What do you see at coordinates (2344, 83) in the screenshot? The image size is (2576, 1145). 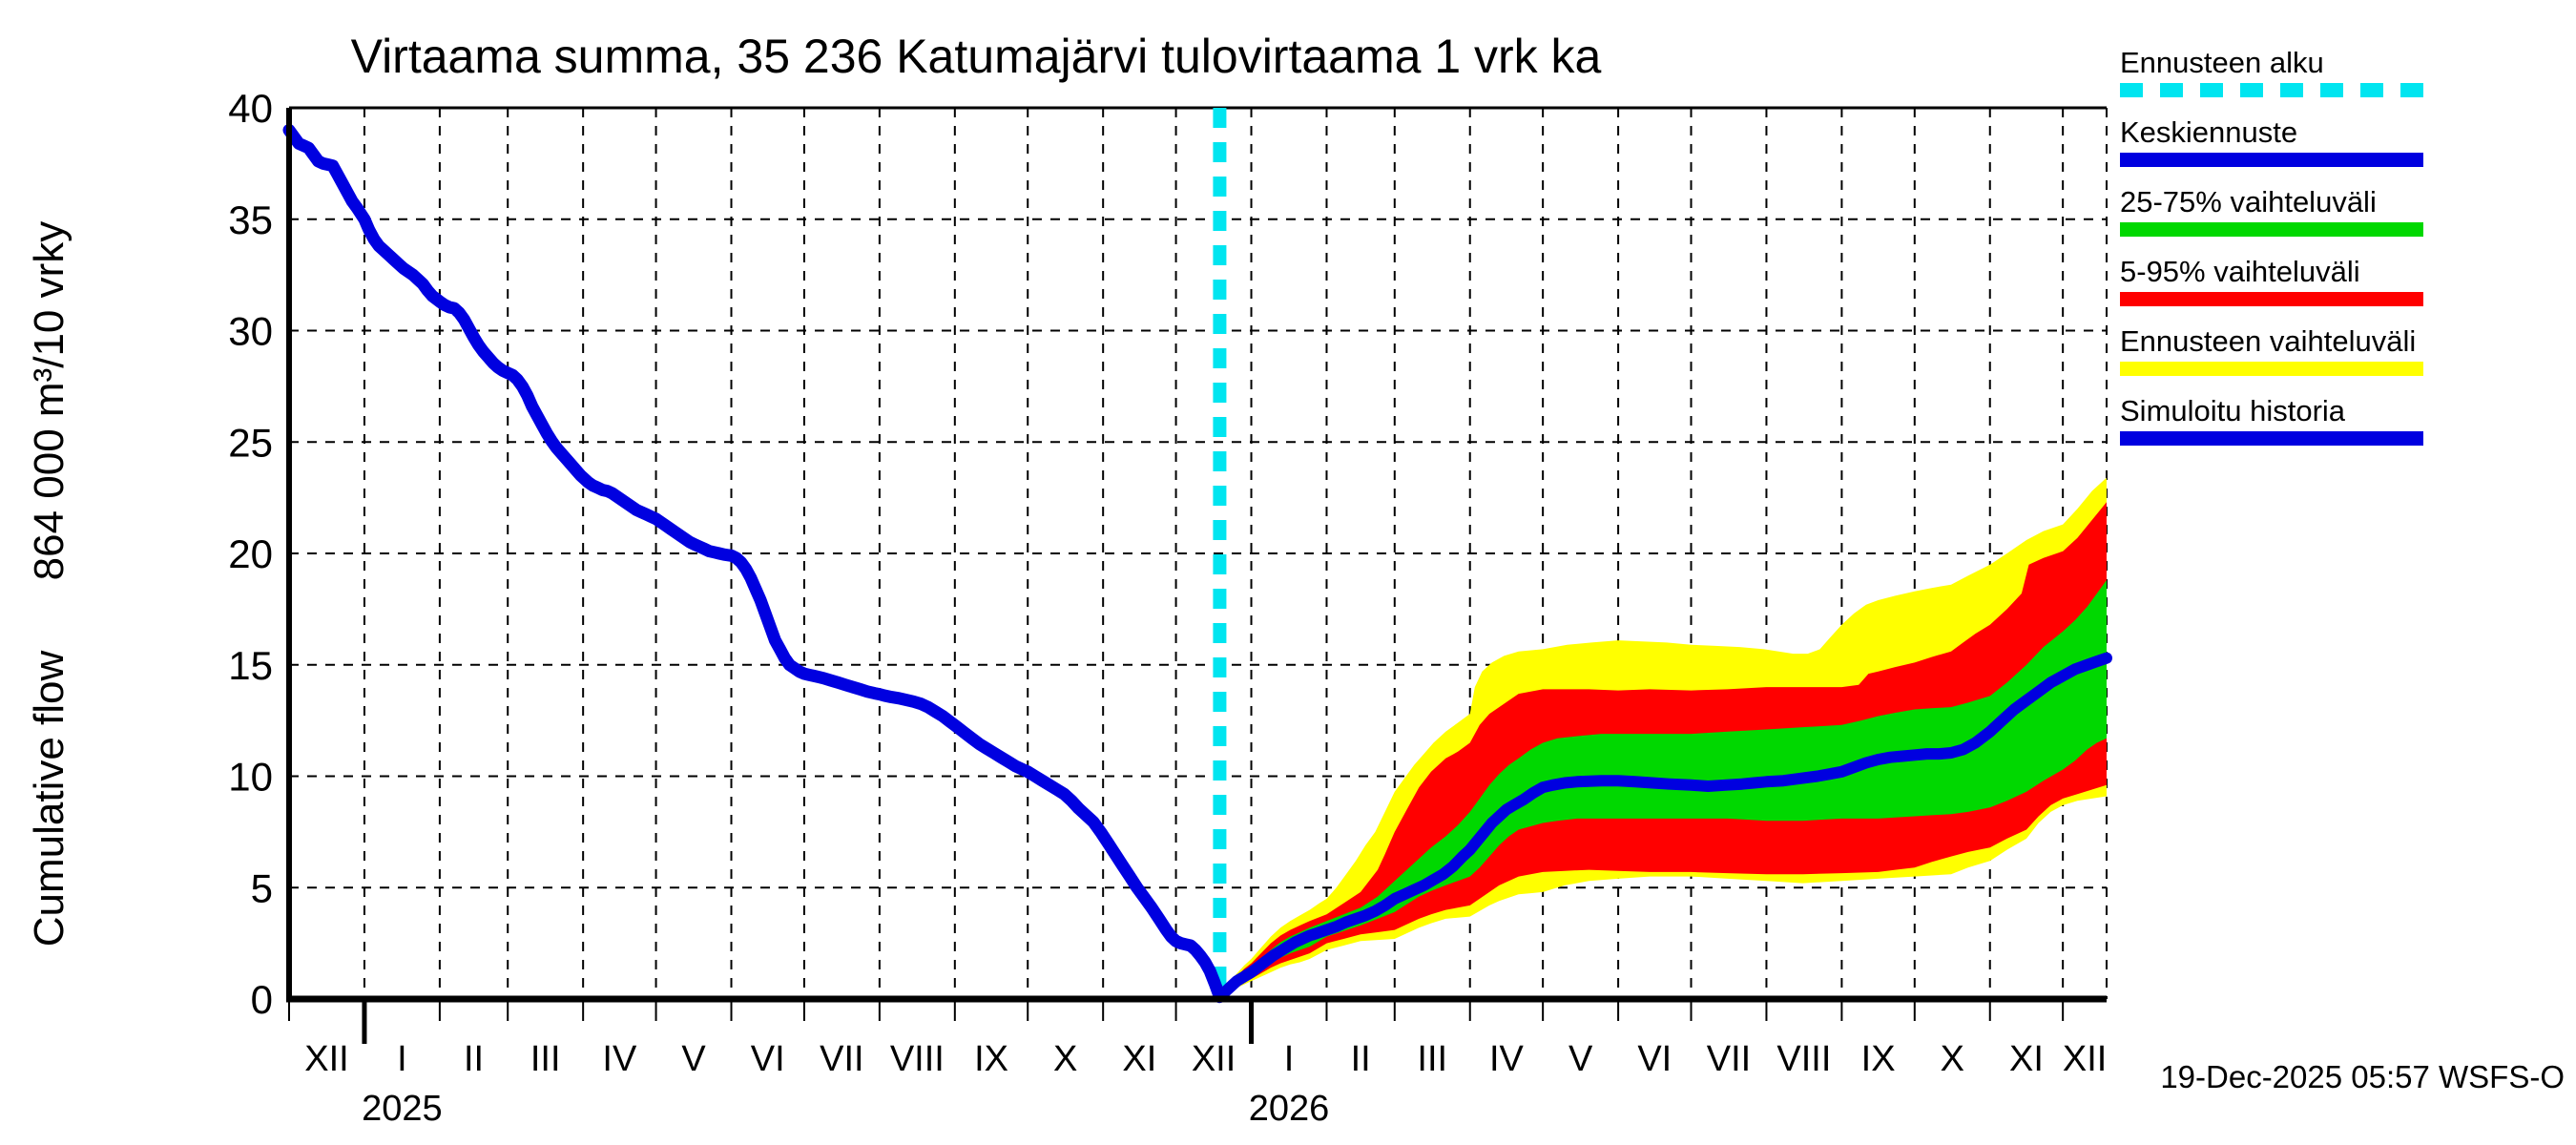 I see `legend-entry-forecast-start: Ennusteen alku` at bounding box center [2344, 83].